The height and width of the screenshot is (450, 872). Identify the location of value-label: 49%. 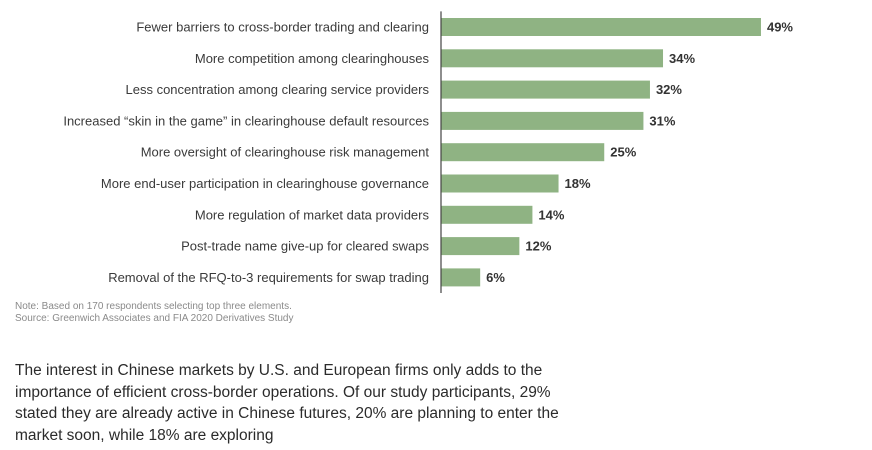
(780, 27).